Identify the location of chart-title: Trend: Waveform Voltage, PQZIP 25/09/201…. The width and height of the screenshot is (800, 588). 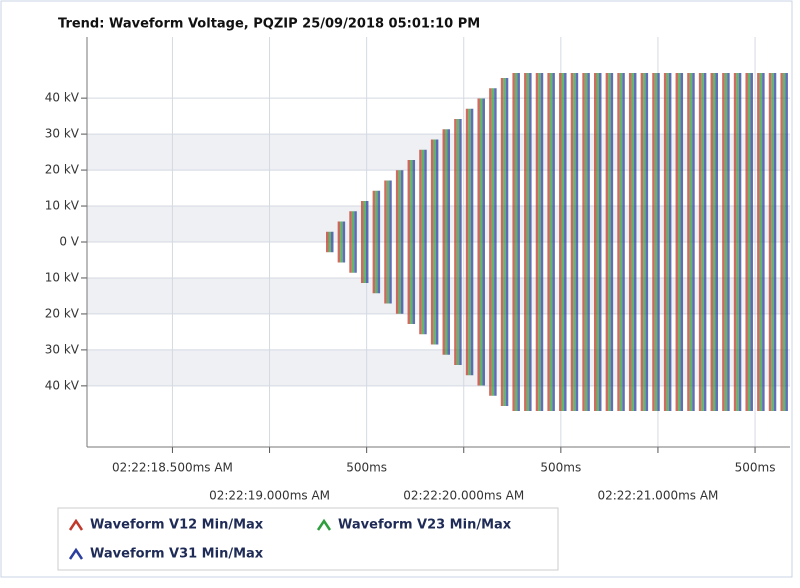
(269, 24).